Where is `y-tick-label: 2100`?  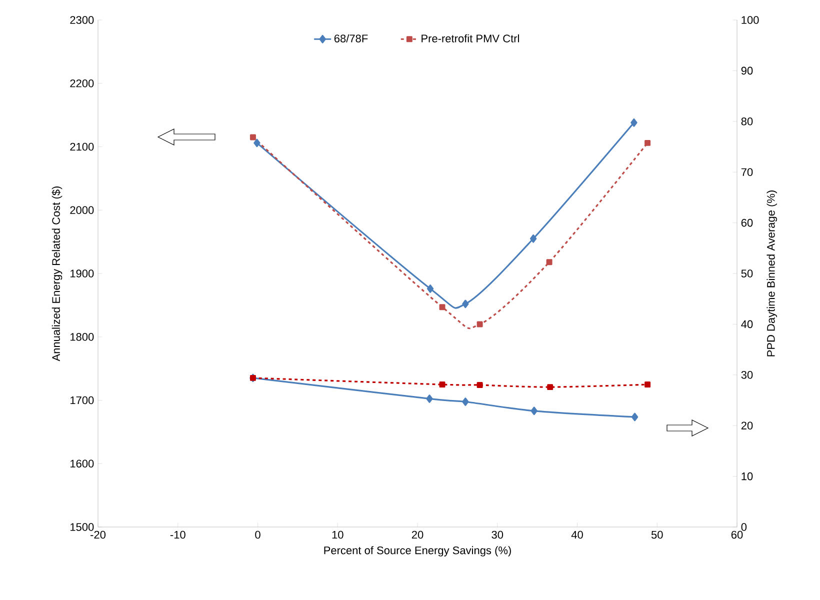 y-tick-label: 2100 is located at coordinates (82, 146).